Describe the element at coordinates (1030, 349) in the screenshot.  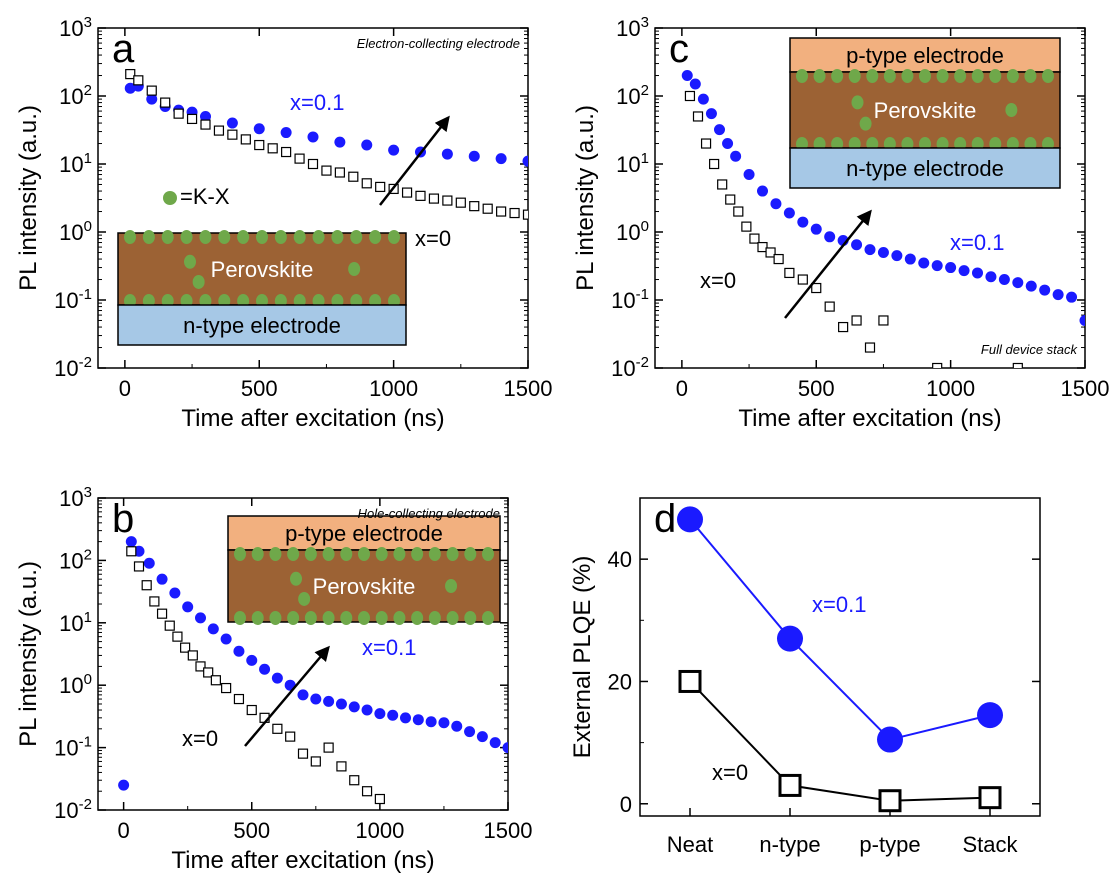
I see `corner-note: Full device stack` at that location.